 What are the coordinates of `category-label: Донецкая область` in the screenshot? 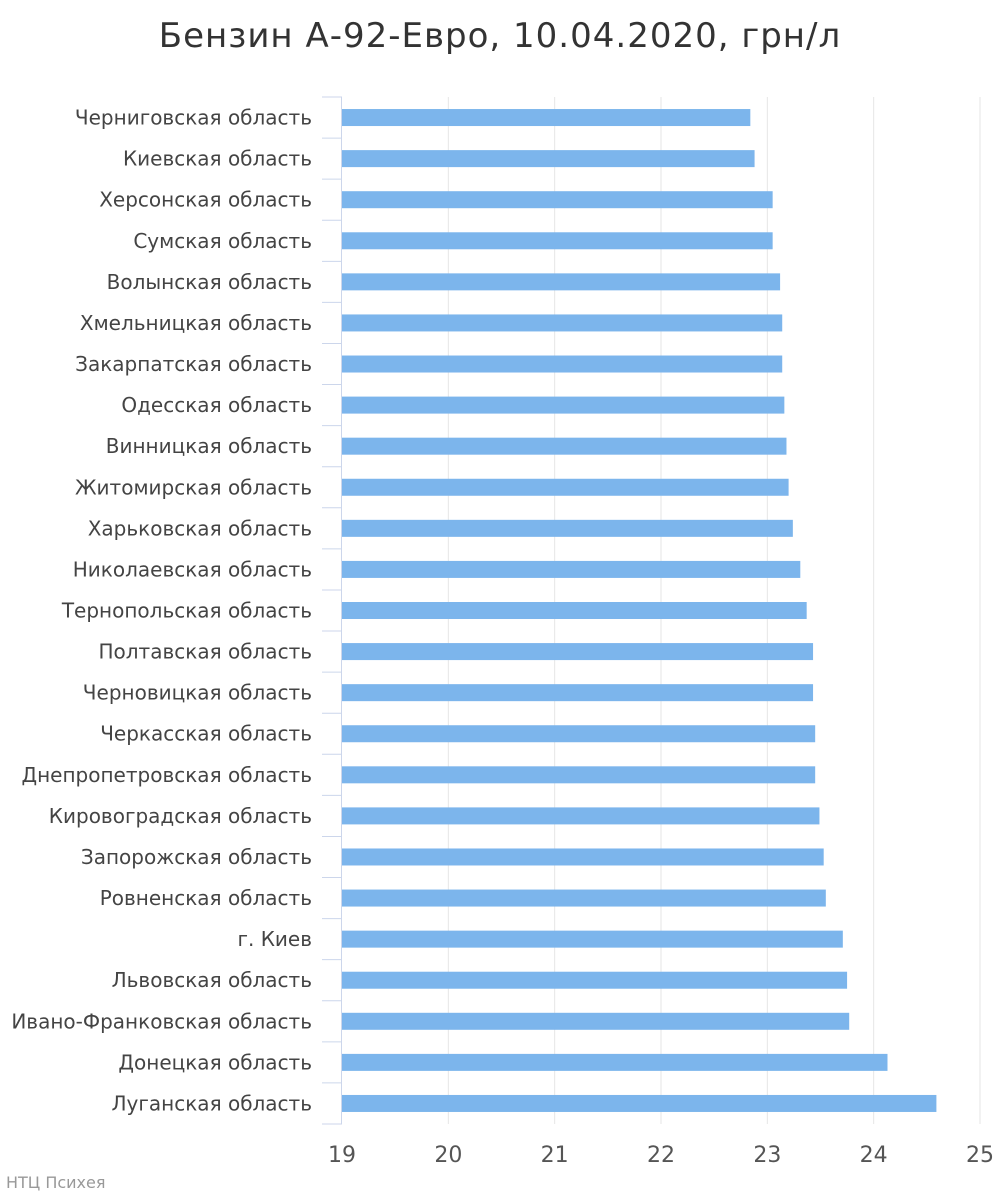 It's located at (215, 1062).